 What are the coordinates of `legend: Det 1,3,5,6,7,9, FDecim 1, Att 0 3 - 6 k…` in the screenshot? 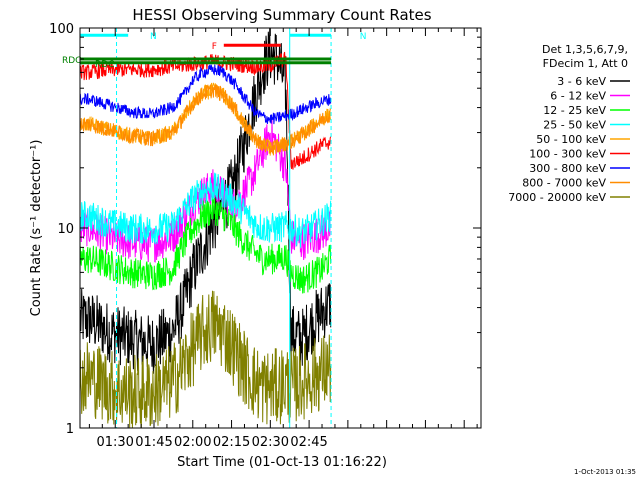 It's located at (569, 123).